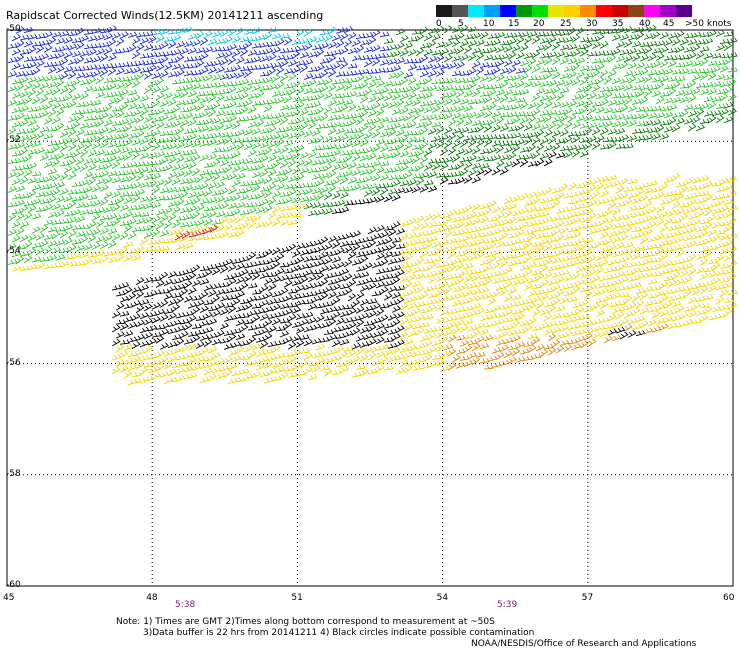  Describe the element at coordinates (729, 598) in the screenshot. I see `longitude-tick-label: 60` at that location.